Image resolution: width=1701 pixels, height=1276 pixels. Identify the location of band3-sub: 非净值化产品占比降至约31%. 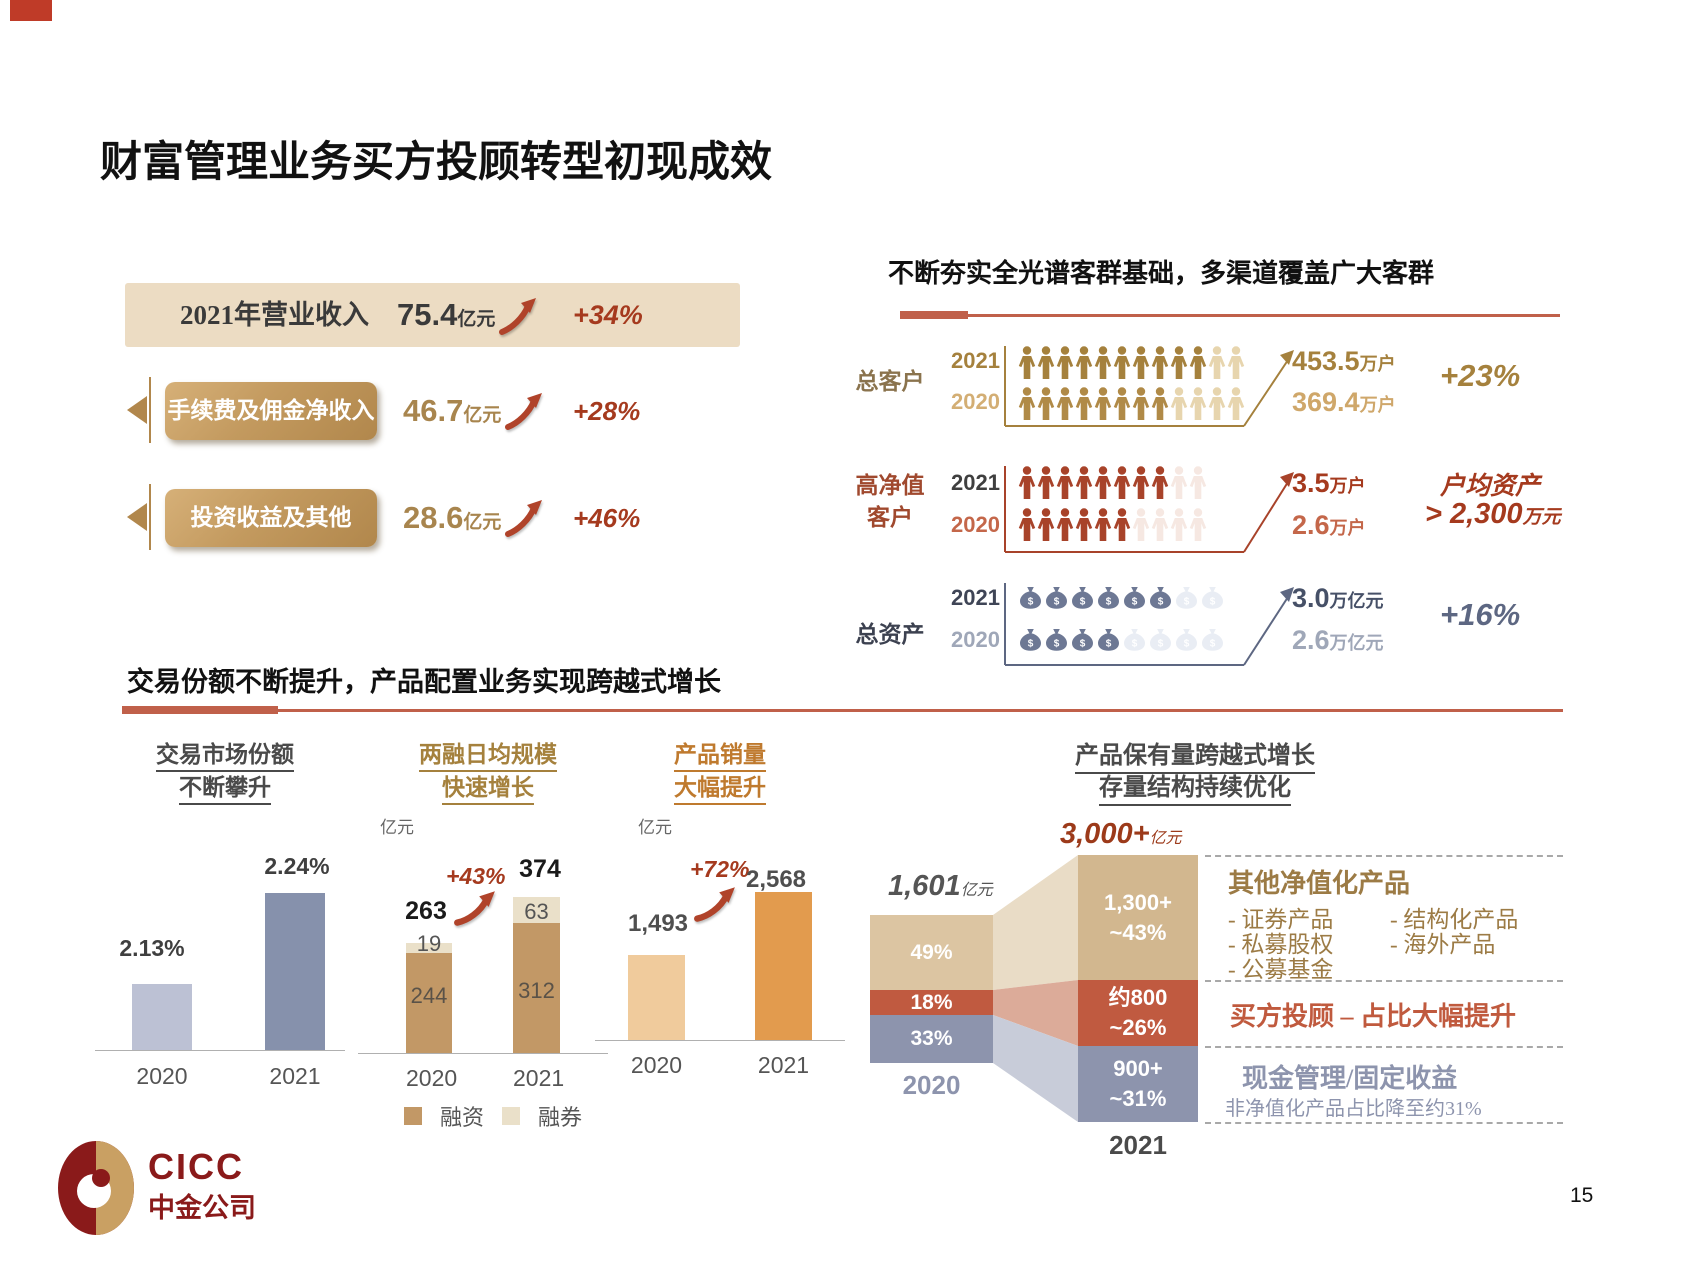
(1353, 1109).